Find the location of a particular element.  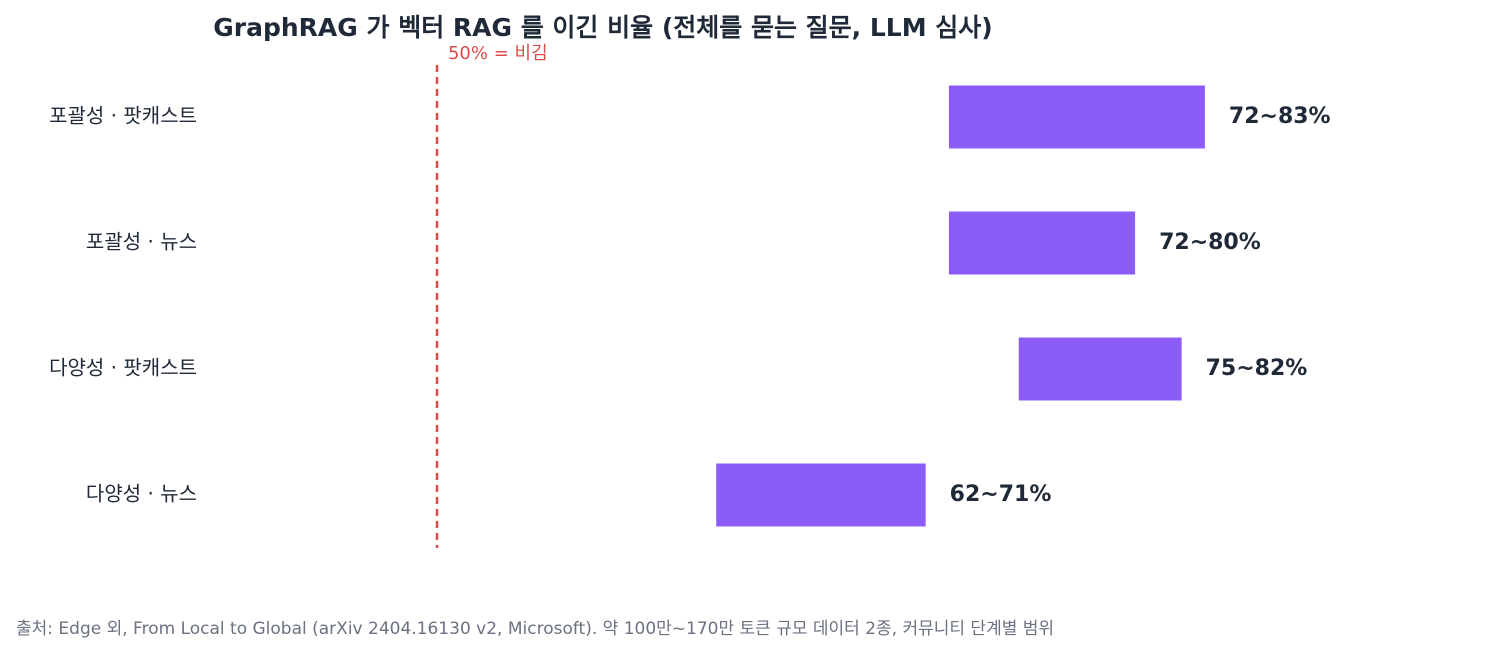

value-label: 62~71% is located at coordinates (1001, 494).